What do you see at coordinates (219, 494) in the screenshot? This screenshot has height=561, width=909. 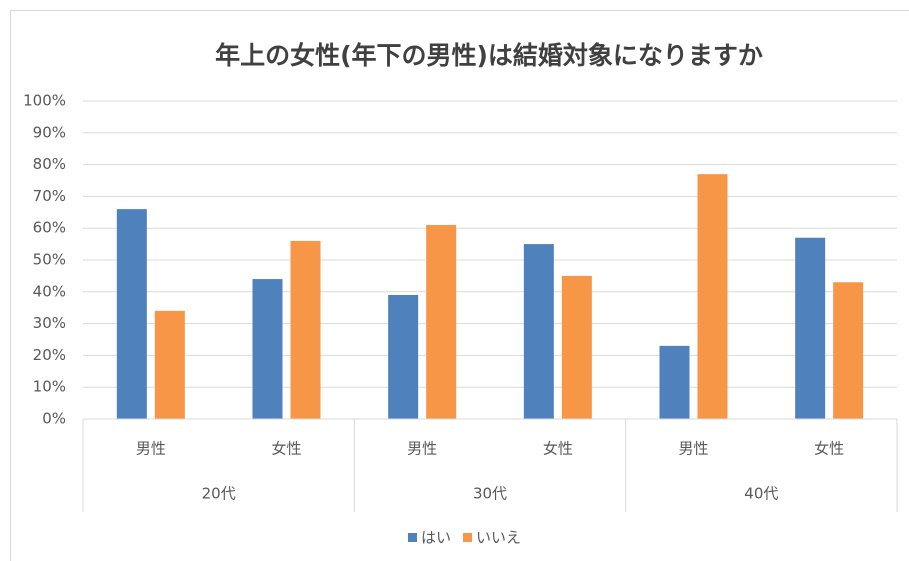 I see `x-group-label: 20代` at bounding box center [219, 494].